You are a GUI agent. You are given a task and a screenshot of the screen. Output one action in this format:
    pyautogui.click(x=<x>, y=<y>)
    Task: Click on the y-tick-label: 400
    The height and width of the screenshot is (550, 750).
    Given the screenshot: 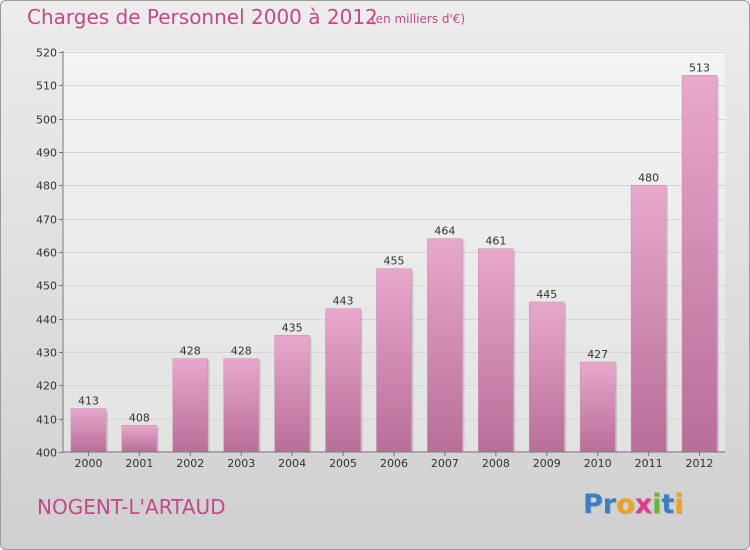 What is the action you would take?
    pyautogui.click(x=46, y=453)
    